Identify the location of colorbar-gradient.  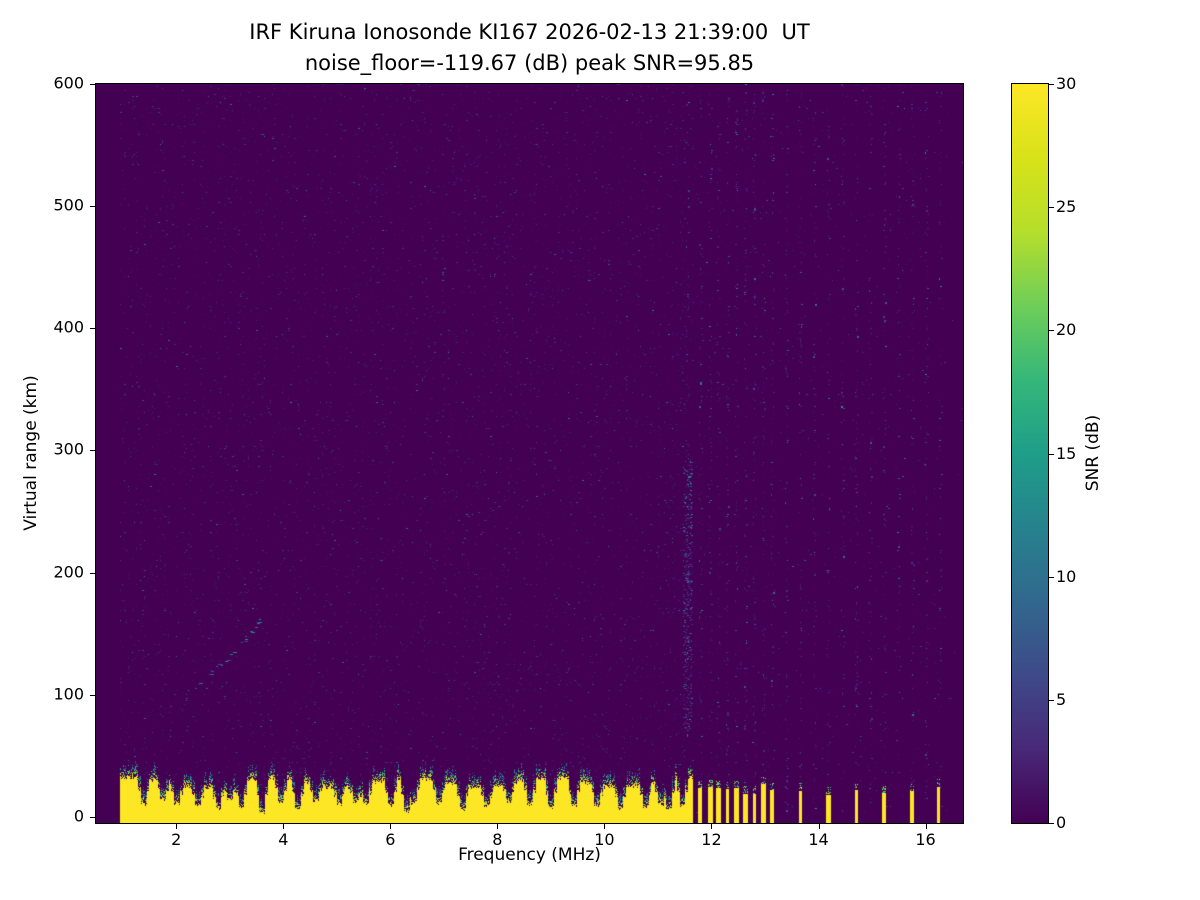
(1030, 453).